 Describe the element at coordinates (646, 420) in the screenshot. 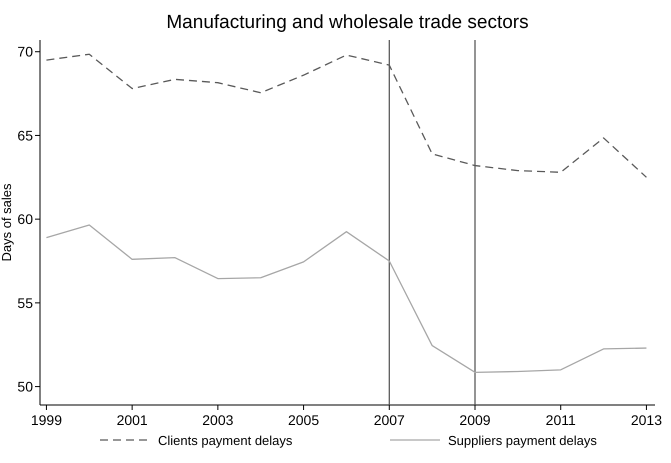

I see `x-tick-label: 2013` at that location.